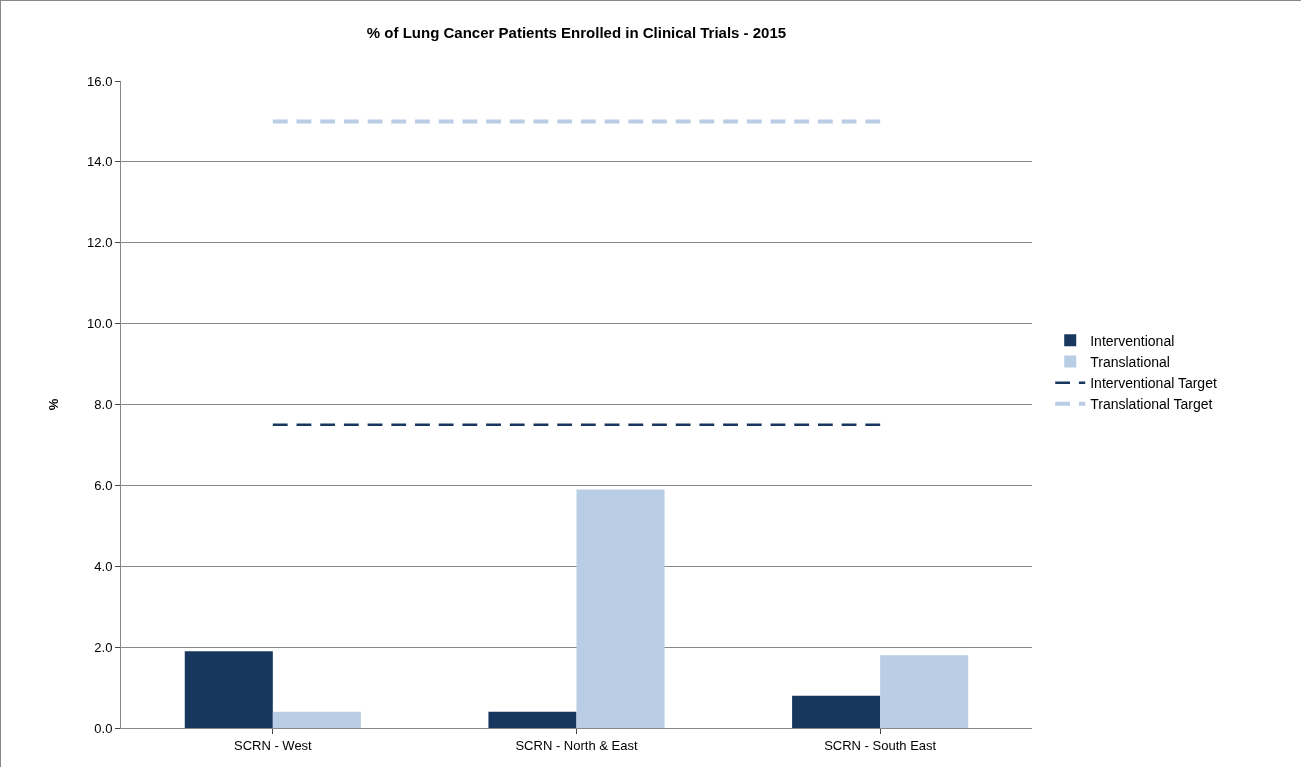 Image resolution: width=1301 pixels, height=767 pixels. I want to click on y-axis-title: %, so click(54, 404).